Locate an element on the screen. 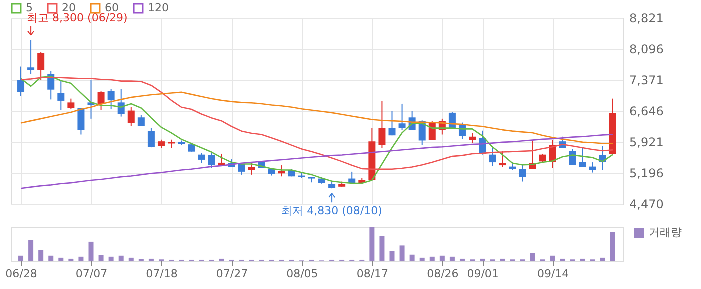 The width and height of the screenshot is (701, 289). legend-label: 거래량 is located at coordinates (665, 232).